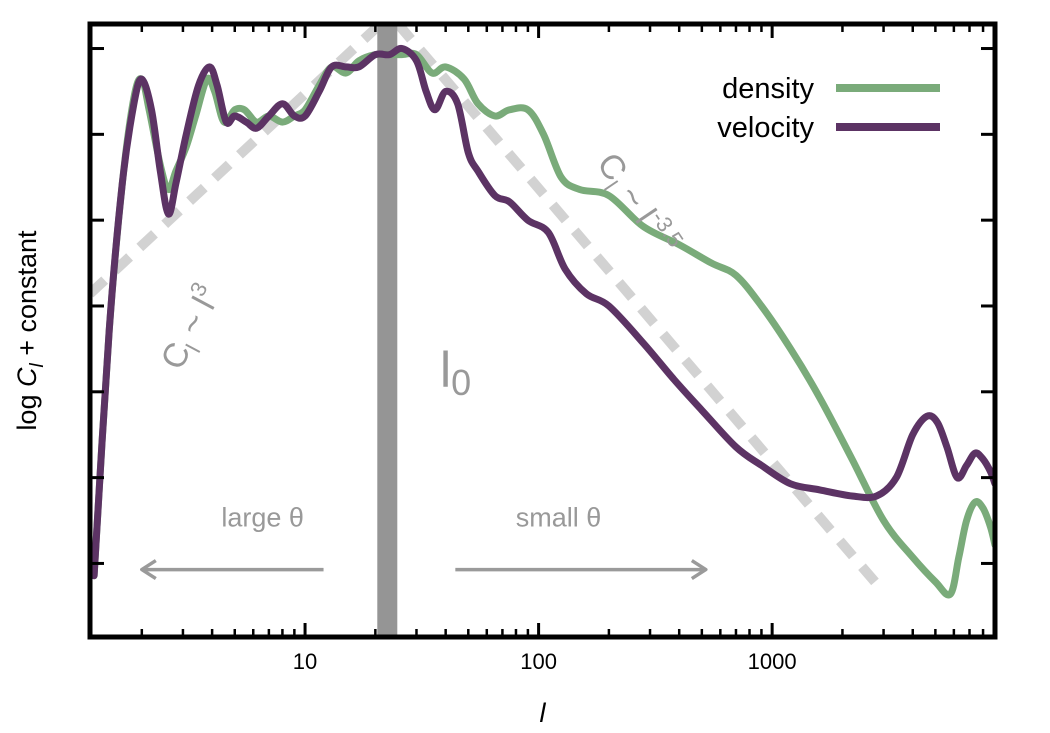 The image size is (1050, 733). I want to click on small-theta-arrow-head, so click(699, 570).